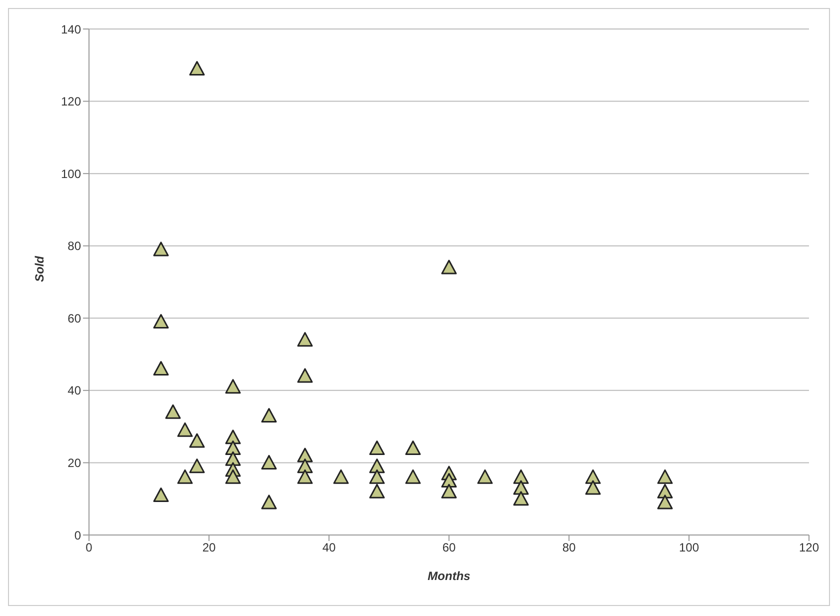 This screenshot has width=840, height=616. Describe the element at coordinates (71, 101) in the screenshot. I see `y-tick-label: 120` at that location.